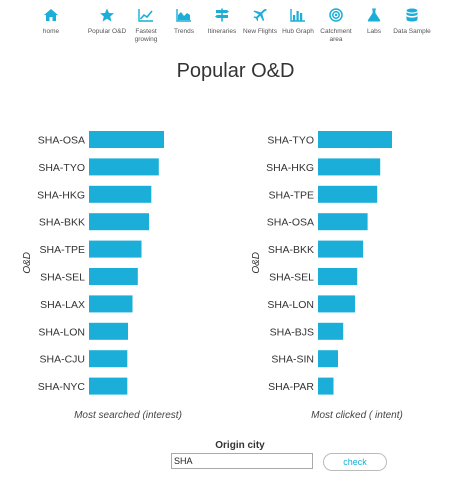 The height and width of the screenshot is (484, 471). Describe the element at coordinates (107, 15) in the screenshot. I see `star-icon` at that location.